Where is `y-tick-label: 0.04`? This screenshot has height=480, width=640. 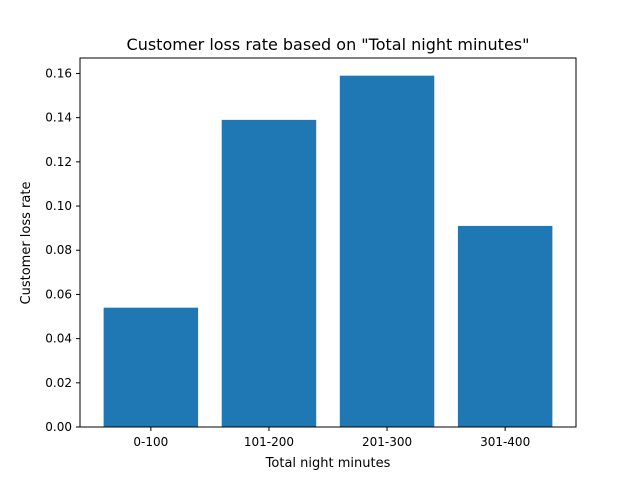 y-tick-label: 0.04 is located at coordinates (58, 339).